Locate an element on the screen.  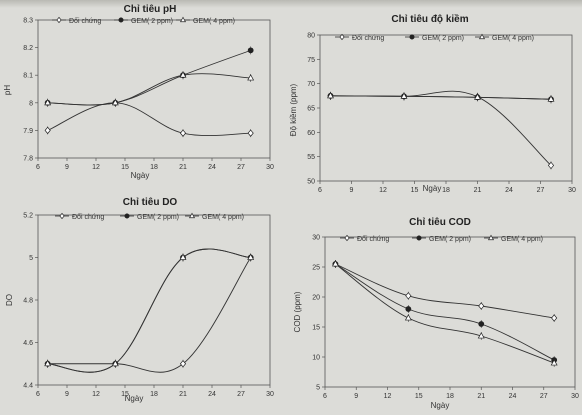
y-tick-label: 15 is located at coordinates (316, 328).